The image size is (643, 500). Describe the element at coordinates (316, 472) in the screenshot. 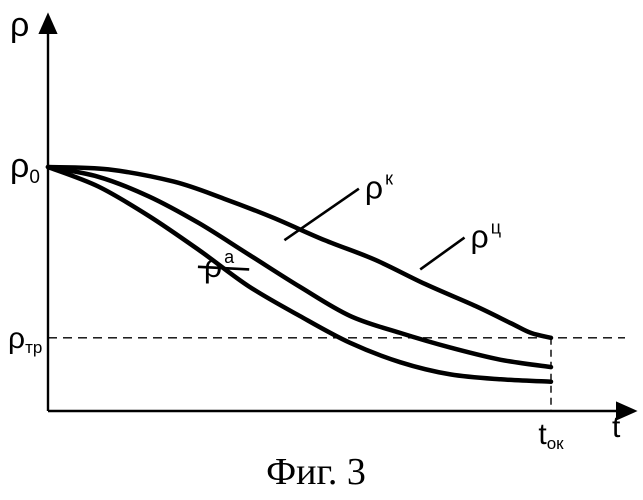

I see `figure-caption: Фиг. 3` at that location.